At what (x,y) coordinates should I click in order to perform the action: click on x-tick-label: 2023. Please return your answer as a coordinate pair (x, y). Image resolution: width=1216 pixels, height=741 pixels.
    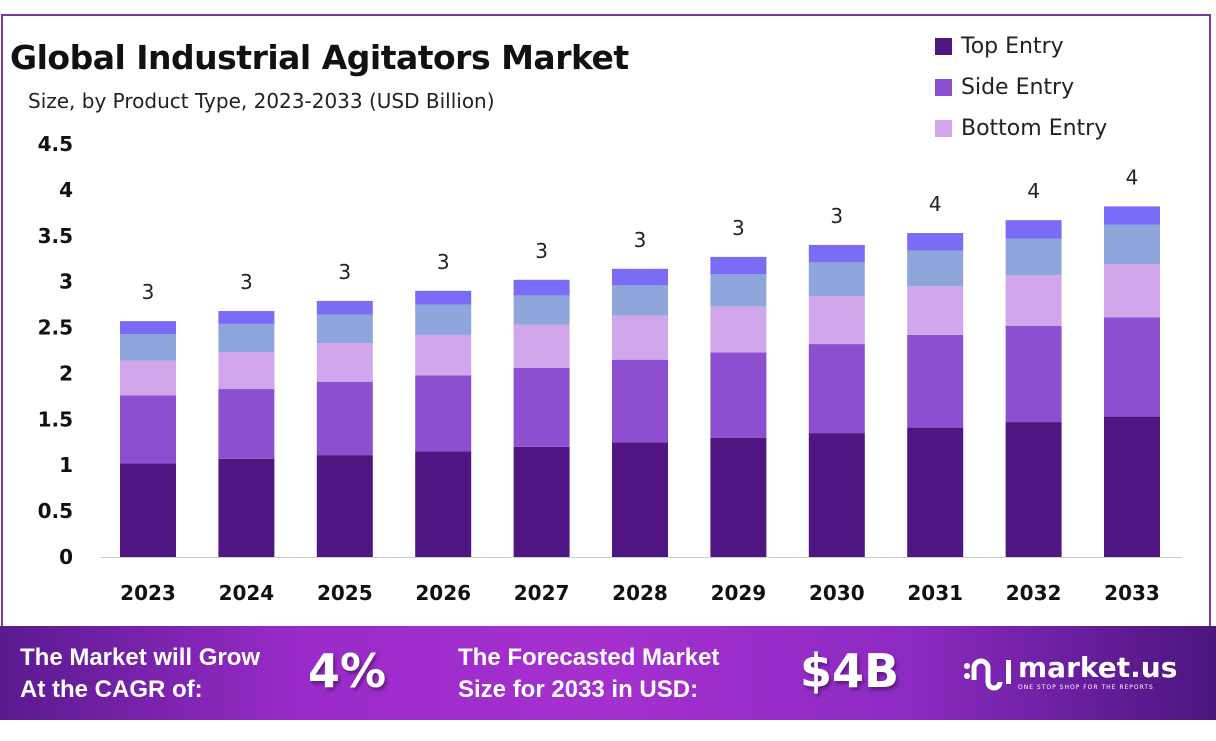
    Looking at the image, I should click on (148, 593).